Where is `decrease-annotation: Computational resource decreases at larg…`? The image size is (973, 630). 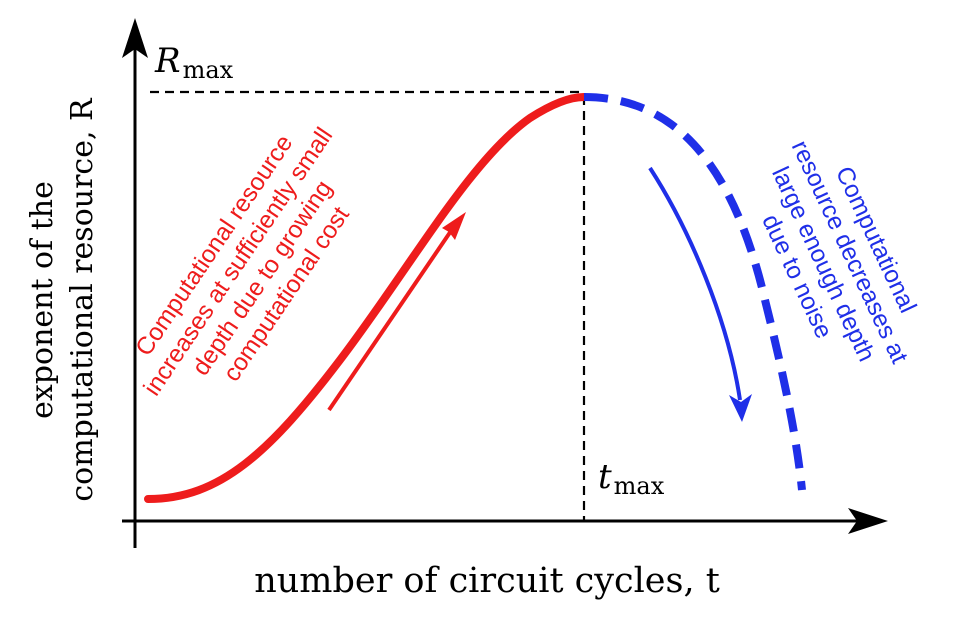
decrease-annotation: Computational resource decreases at larg… is located at coordinates (838, 252).